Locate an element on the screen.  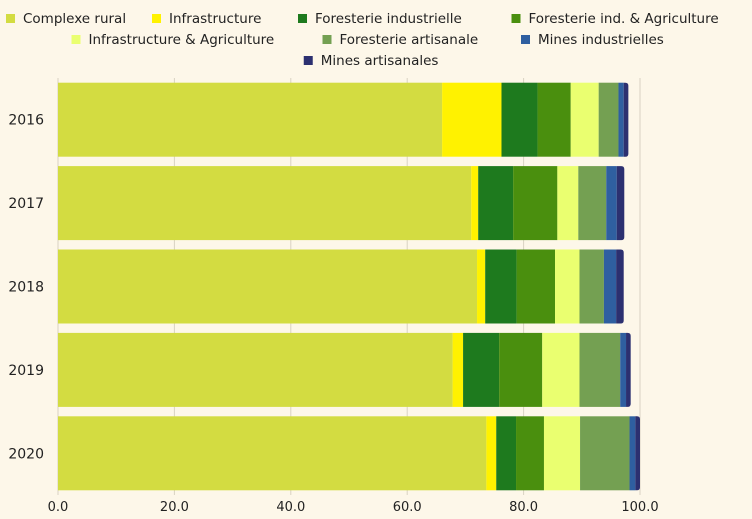
bar-group-2018 is located at coordinates (341, 286).